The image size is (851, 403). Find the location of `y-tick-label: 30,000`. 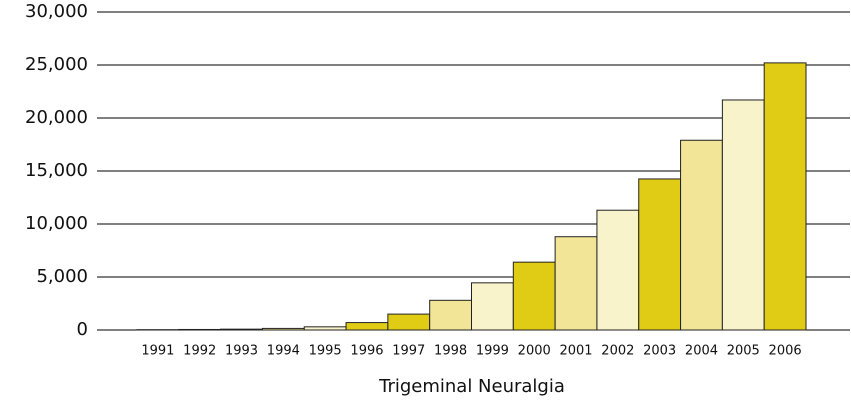

y-tick-label: 30,000 is located at coordinates (56, 11).